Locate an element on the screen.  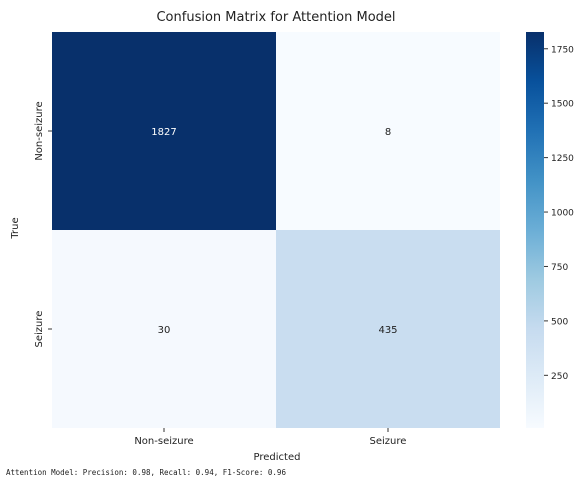
colorbar-tick-label: 1250 is located at coordinates (562, 159).